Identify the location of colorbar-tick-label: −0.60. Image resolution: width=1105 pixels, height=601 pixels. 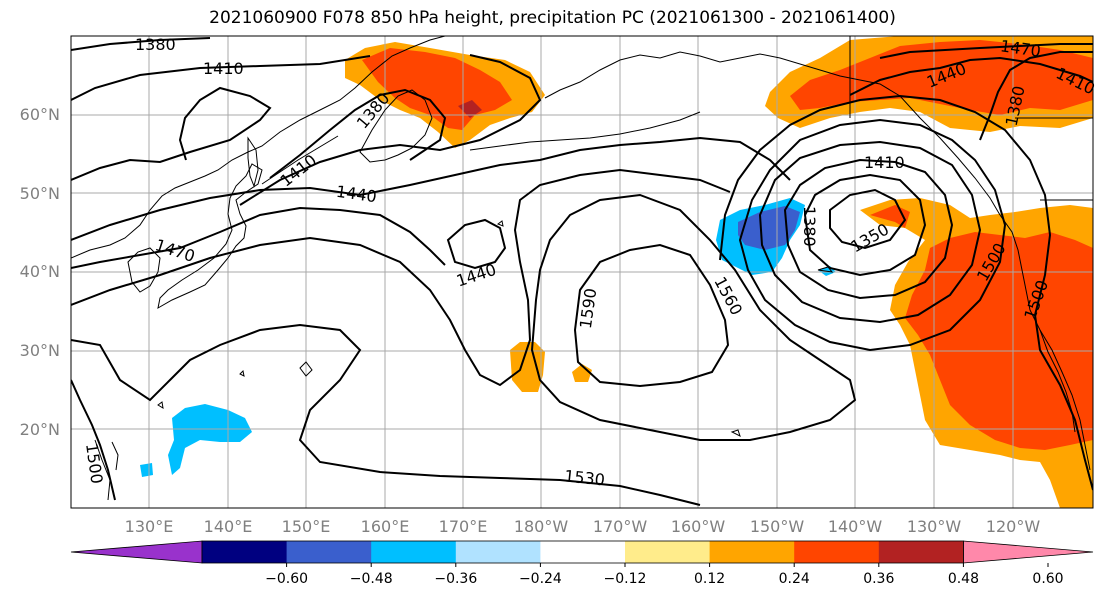
(286, 579).